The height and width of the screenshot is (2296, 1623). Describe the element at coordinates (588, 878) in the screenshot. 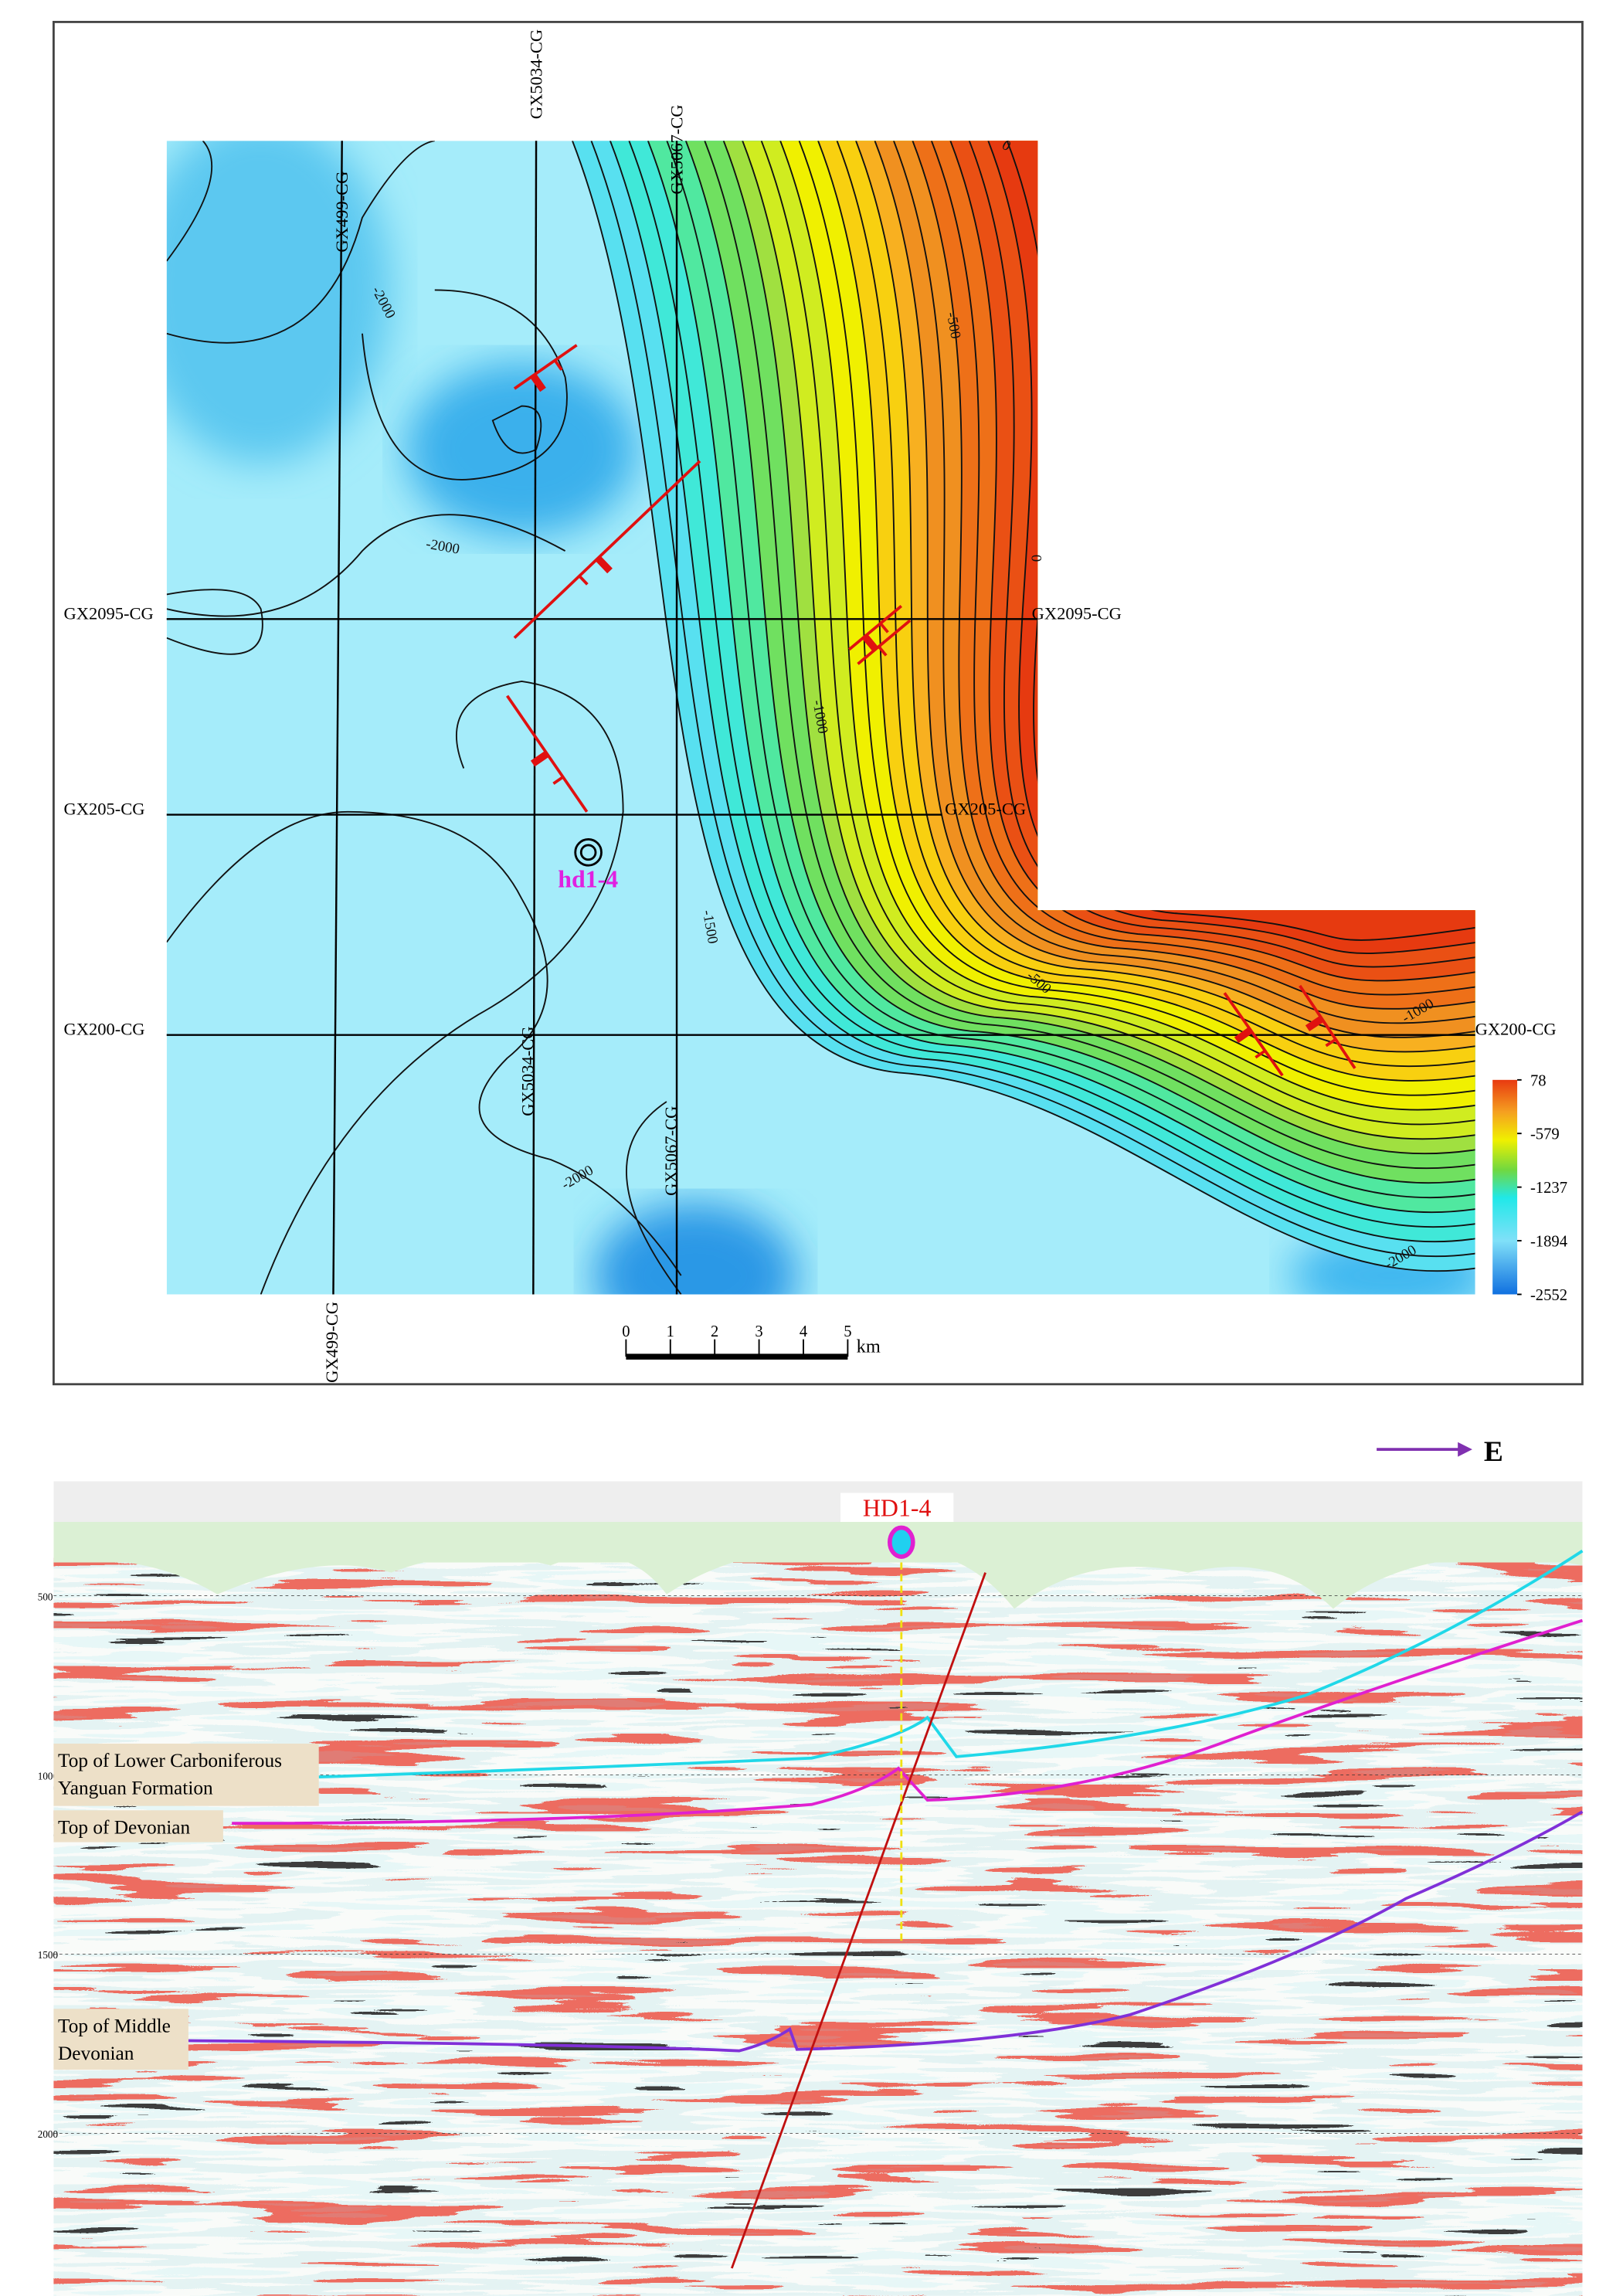

I see `well-label: hd1-4` at that location.